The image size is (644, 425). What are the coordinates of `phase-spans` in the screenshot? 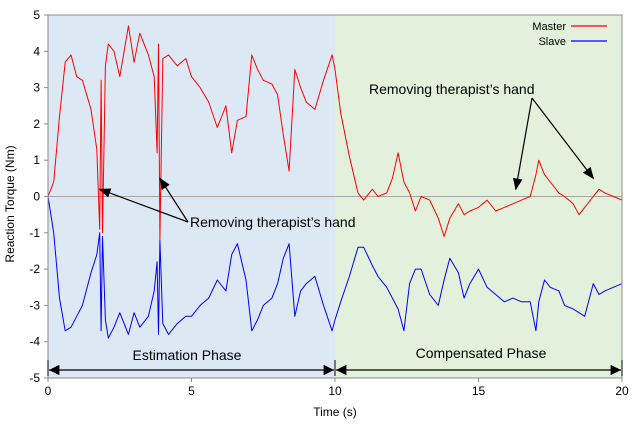 It's located at (335, 368).